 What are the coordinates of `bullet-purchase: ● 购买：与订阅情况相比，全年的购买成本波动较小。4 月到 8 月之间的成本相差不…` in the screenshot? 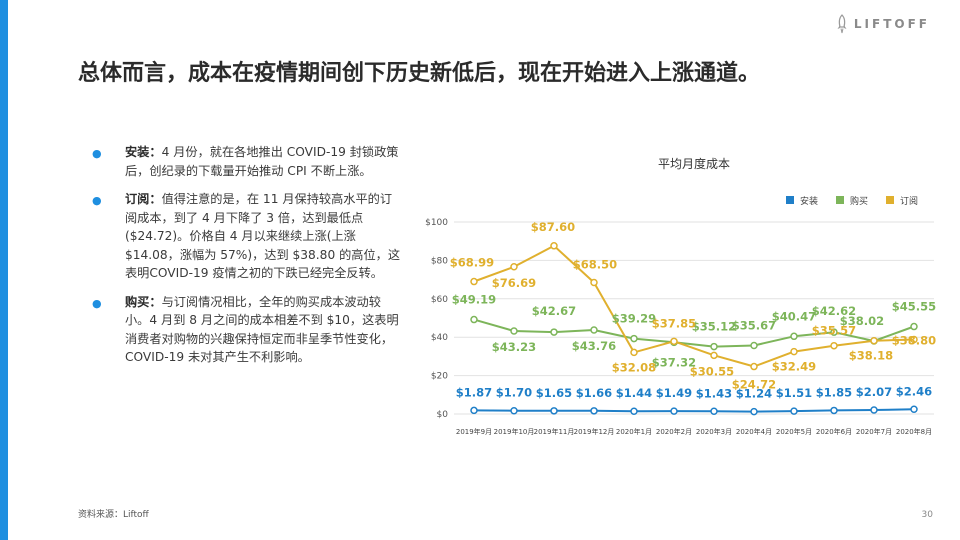 It's located at (247, 330).